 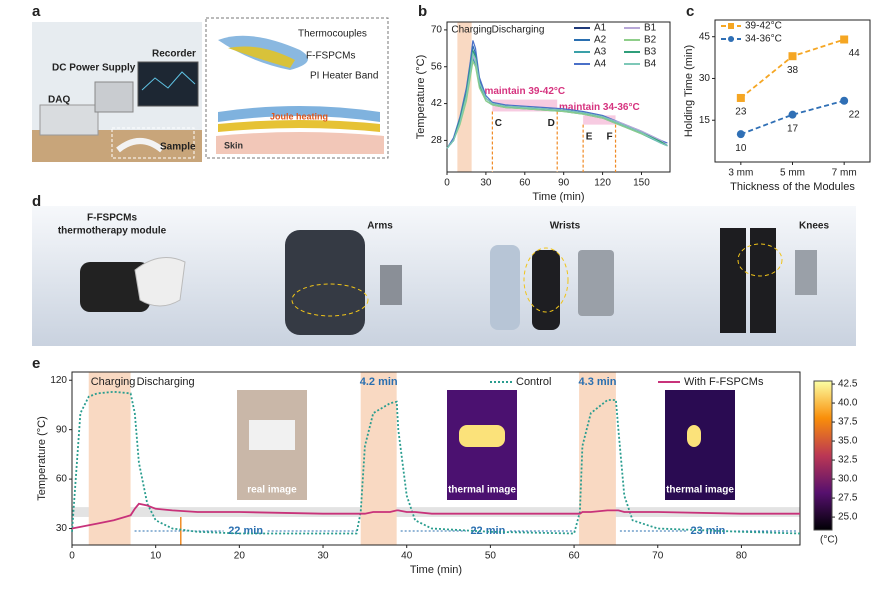 I want to click on pcm-layer, so click(x=261, y=57).